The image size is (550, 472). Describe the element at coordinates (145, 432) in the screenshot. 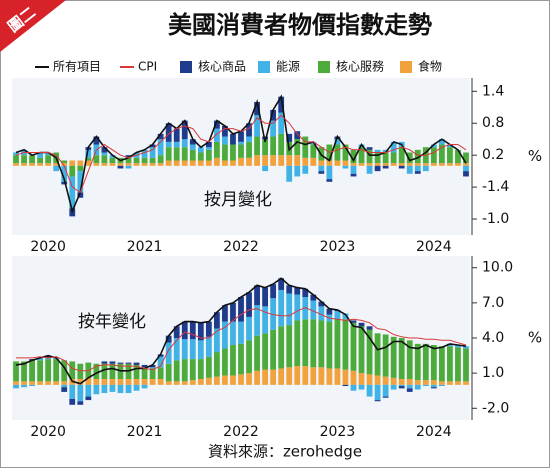

I see `x-tick-label: 2021` at that location.